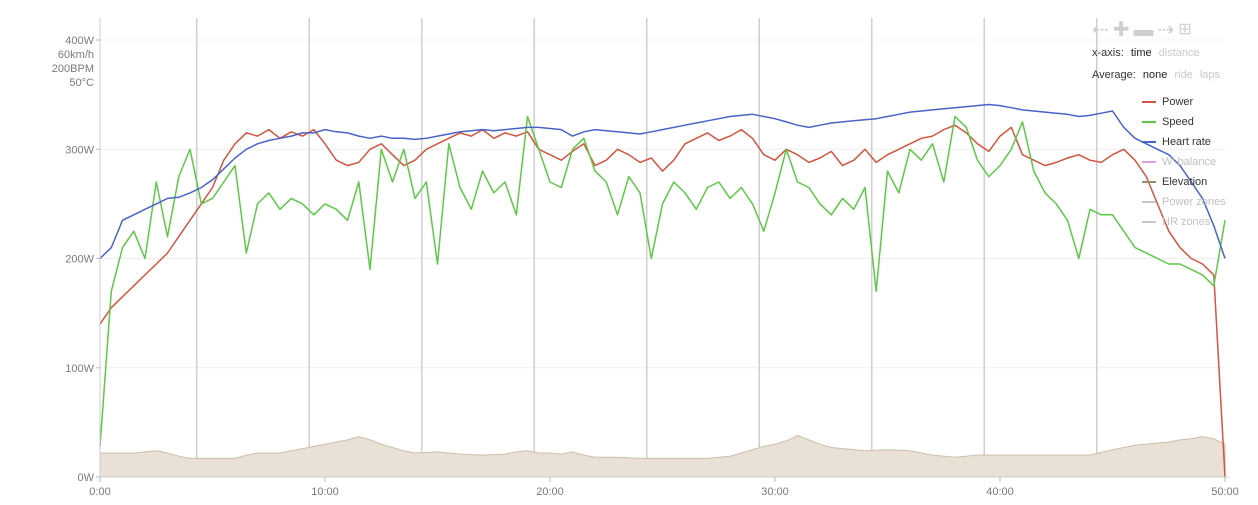 Image resolution: width=1258 pixels, height=505 pixels. Describe the element at coordinates (86, 478) in the screenshot. I see `y-tick-label: 0W` at that location.